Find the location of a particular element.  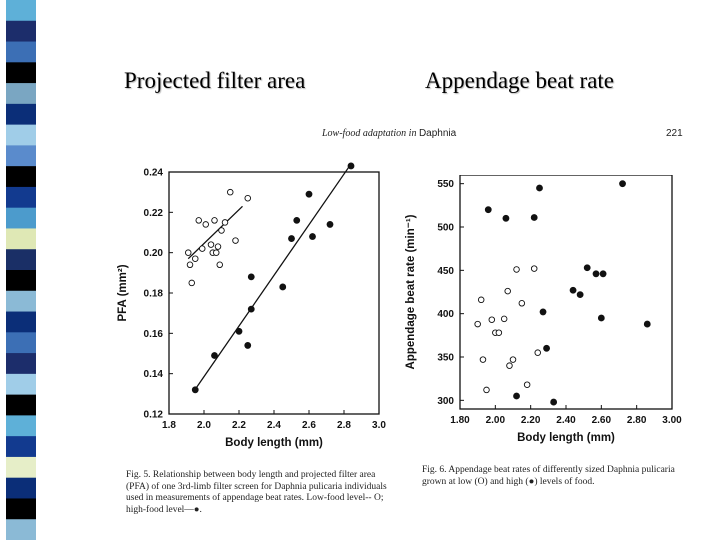

chart-2-x-tick-label: 2.80 is located at coordinates (637, 420).